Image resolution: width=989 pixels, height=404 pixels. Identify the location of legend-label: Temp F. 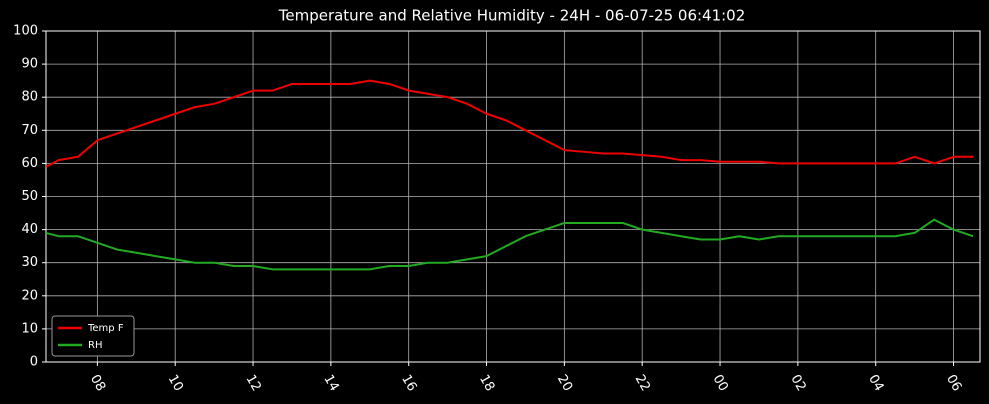
(105, 328).